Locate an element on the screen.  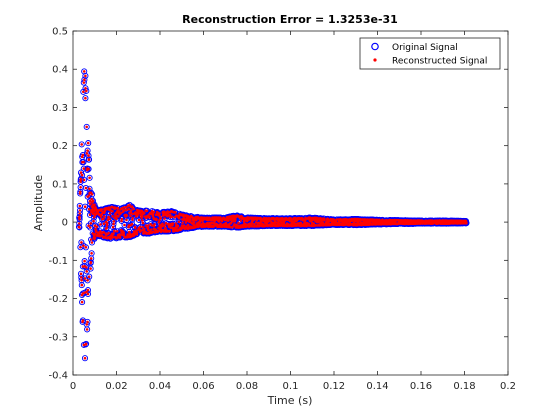
x-tick-label: 0.04 is located at coordinates (160, 386).